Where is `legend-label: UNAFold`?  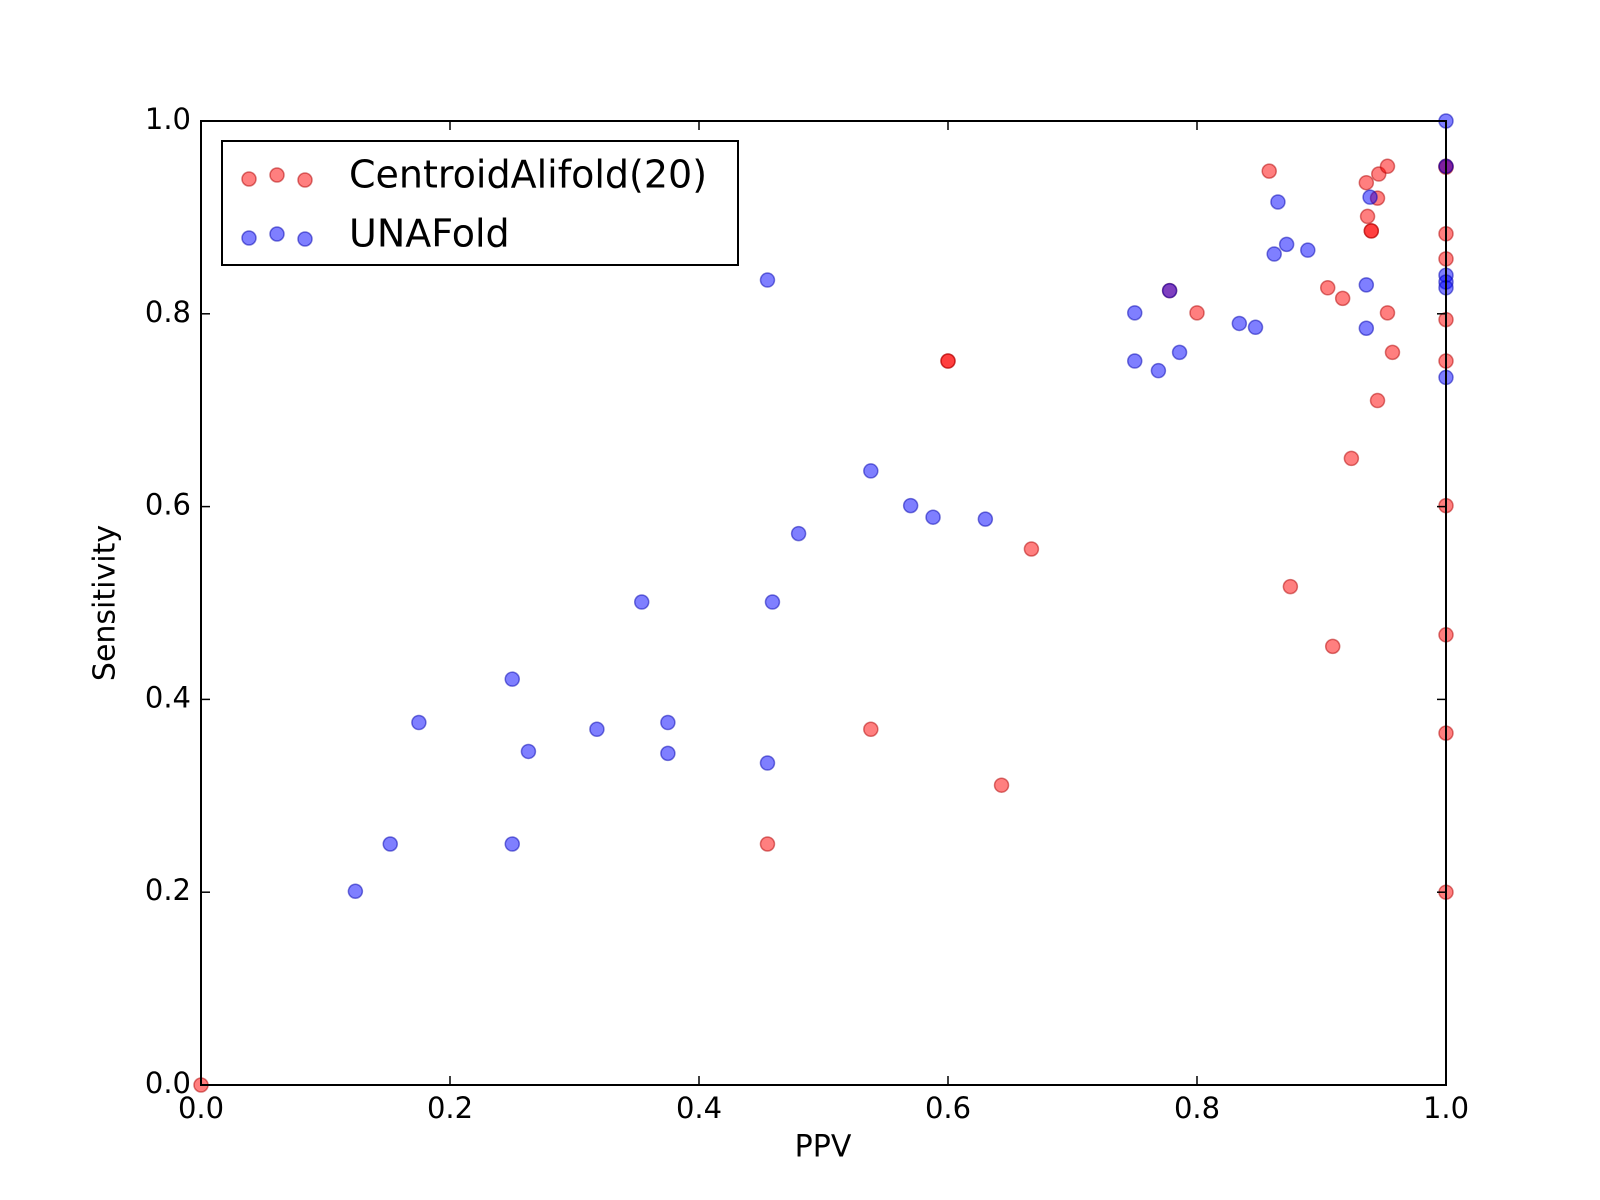
legend-label: UNAFold is located at coordinates (429, 234).